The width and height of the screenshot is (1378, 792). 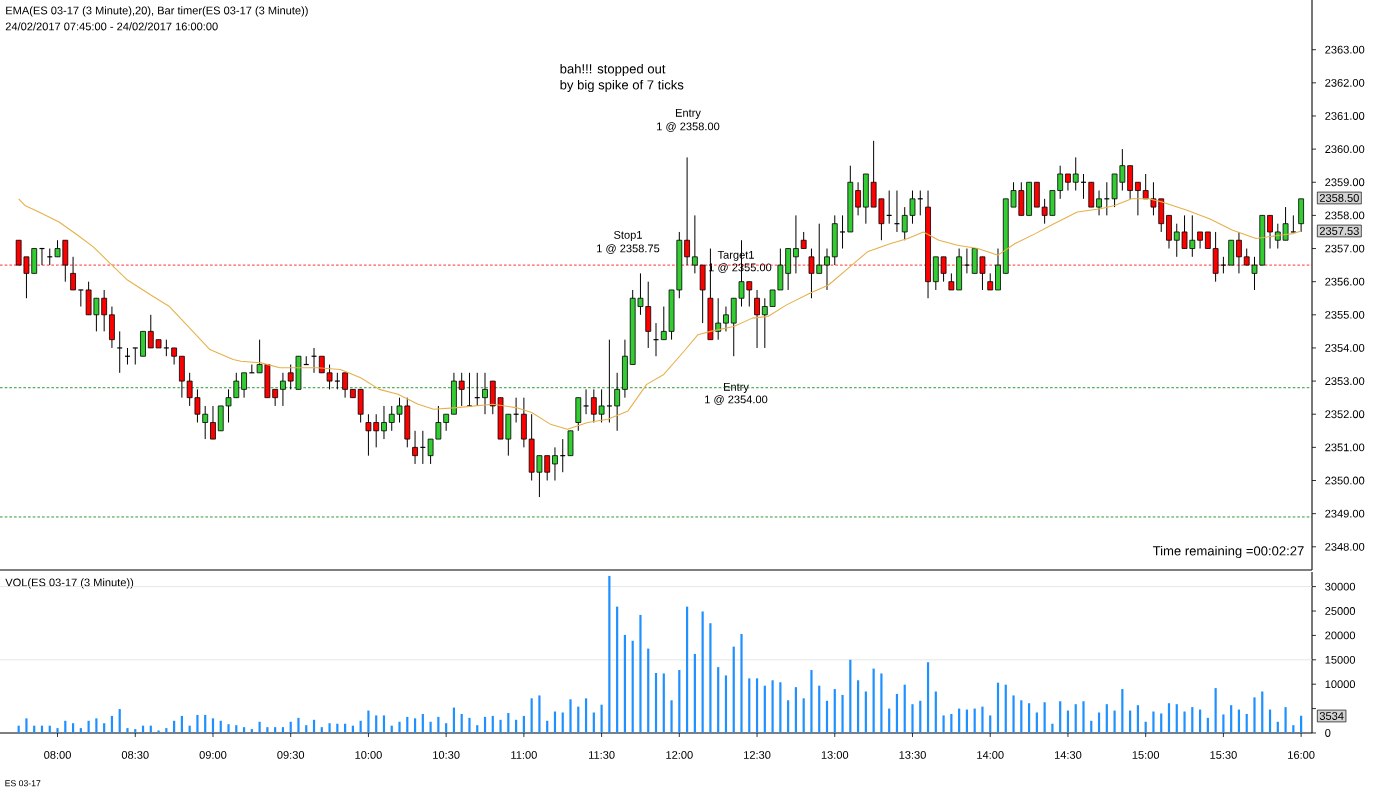 I want to click on annotation: Stop1, so click(x=628, y=236).